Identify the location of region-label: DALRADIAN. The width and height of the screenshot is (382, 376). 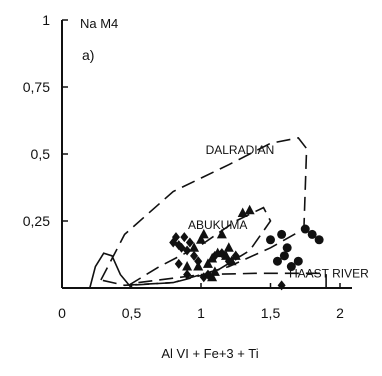
(240, 150).